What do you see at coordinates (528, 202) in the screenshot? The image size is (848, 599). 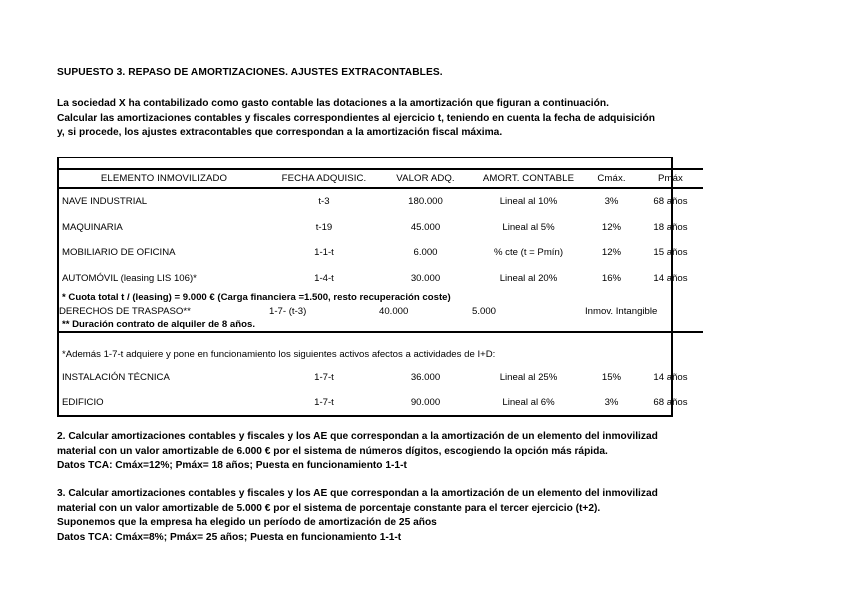 I see `cell-amort: Lineal al 10%` at bounding box center [528, 202].